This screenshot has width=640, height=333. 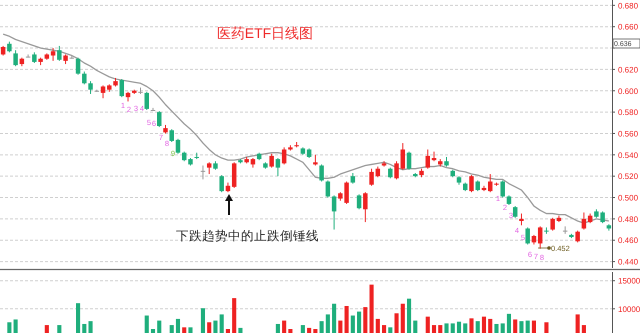 What do you see at coordinates (247, 236) in the screenshot?
I see `annotation: 下跌趋势中的止跌倒锤线` at bounding box center [247, 236].